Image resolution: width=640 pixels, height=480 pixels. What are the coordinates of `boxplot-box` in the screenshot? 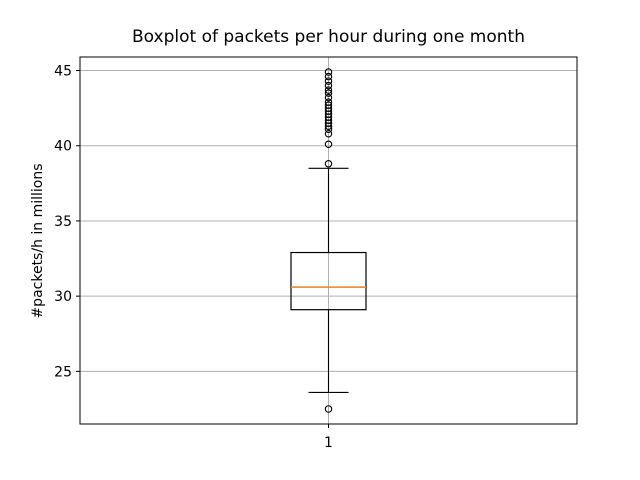 It's located at (328, 281).